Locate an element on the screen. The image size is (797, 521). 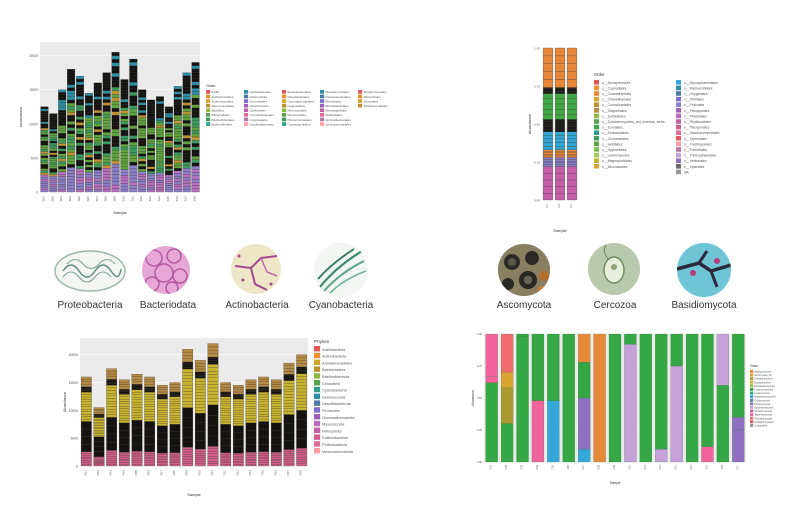
fungi-order-legend-label: o__Pleosporales is located at coordinates (697, 128).